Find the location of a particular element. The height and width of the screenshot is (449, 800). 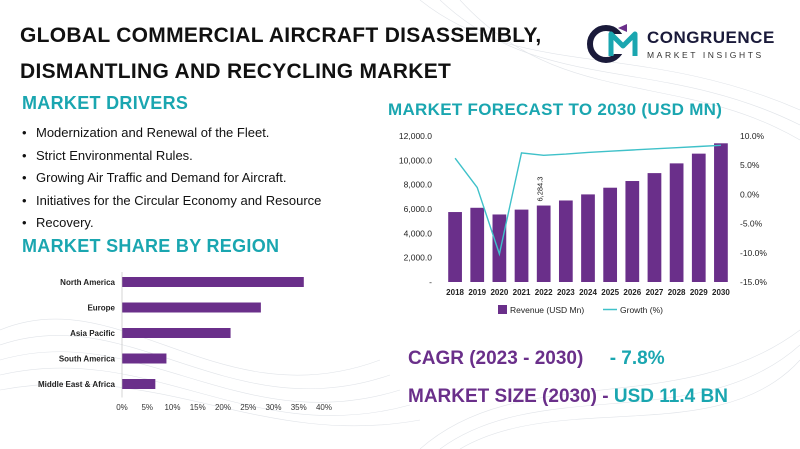

forecast-year-label: 2023 is located at coordinates (566, 292).